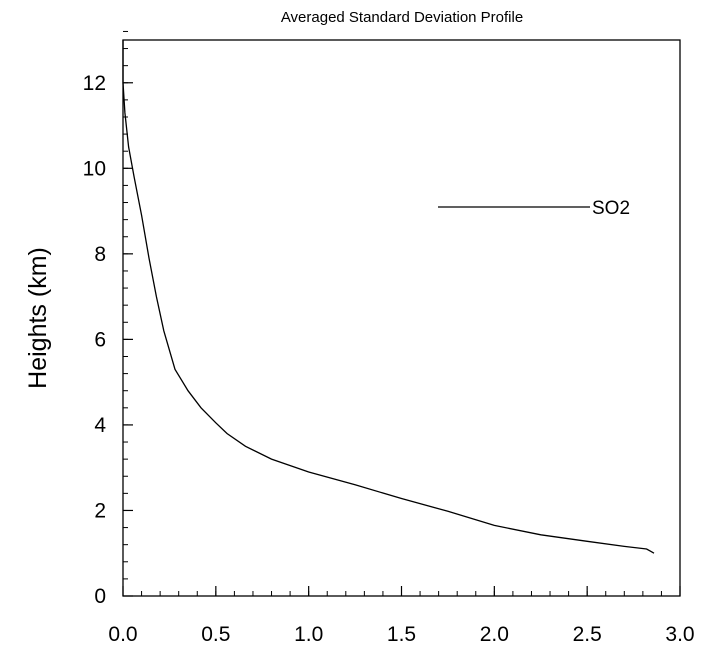 The image size is (702, 659). I want to click on y-tick-label: 4, so click(100, 425).